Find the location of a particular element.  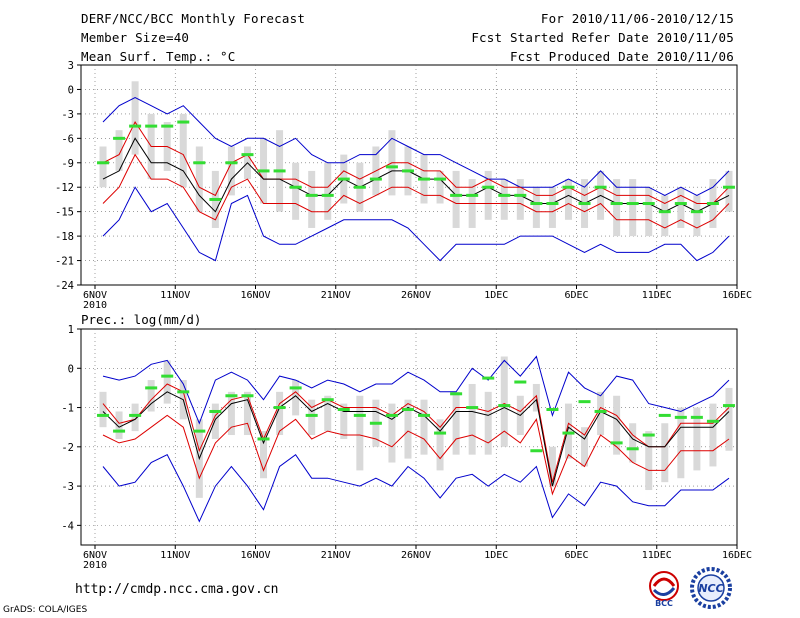

y-tick-label: -4 is located at coordinates (67, 526).